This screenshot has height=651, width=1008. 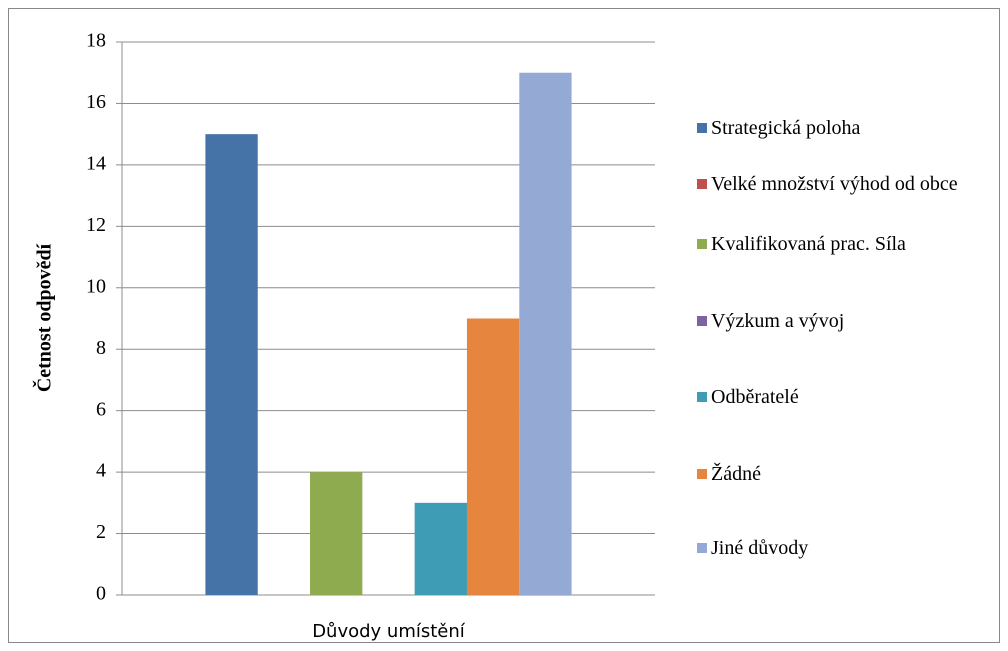 What do you see at coordinates (778, 321) in the screenshot?
I see `legend-label: Výzkum a vývoj` at bounding box center [778, 321].